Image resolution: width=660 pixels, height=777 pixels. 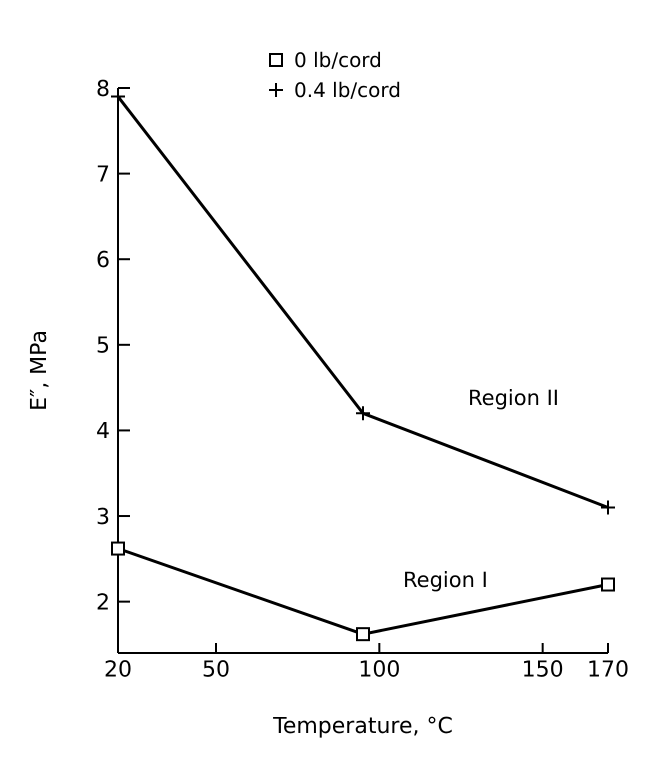 What do you see at coordinates (103, 89) in the screenshot?
I see `y-tick-label: 8` at bounding box center [103, 89].